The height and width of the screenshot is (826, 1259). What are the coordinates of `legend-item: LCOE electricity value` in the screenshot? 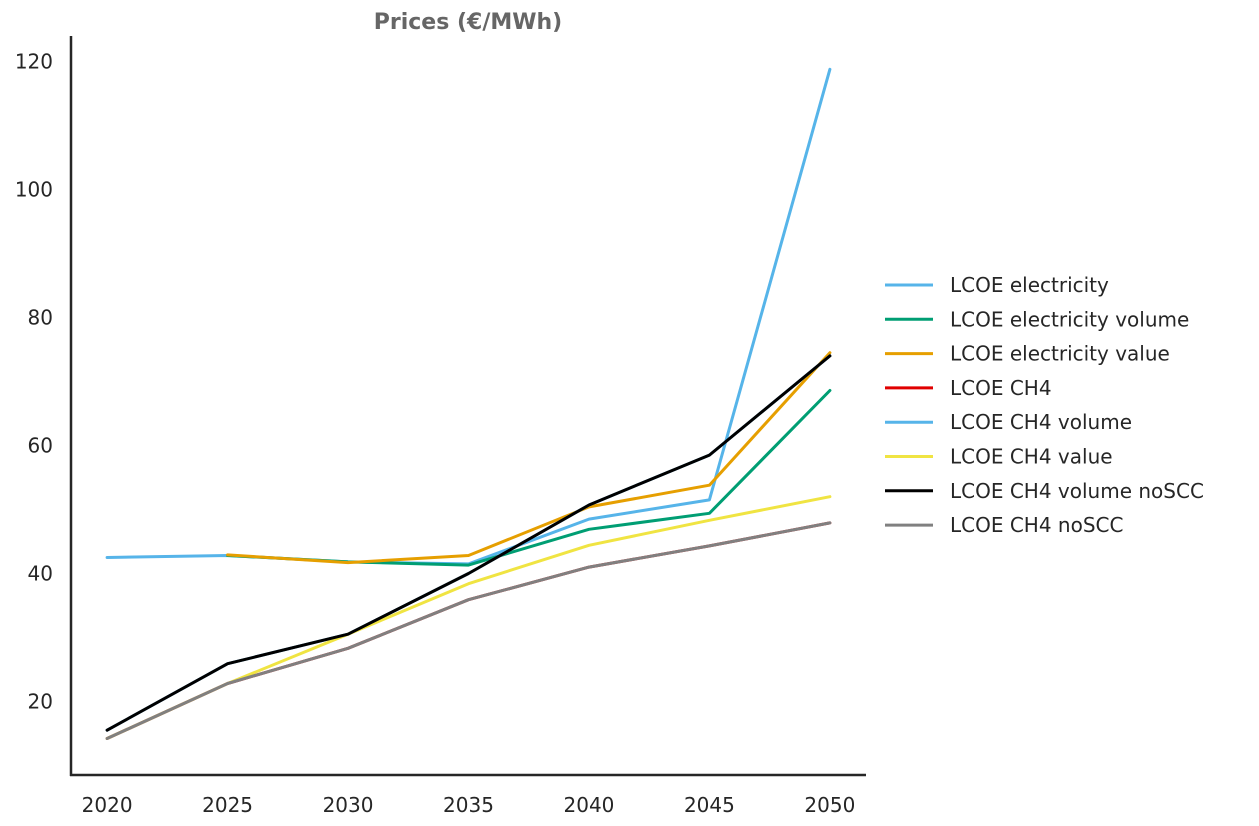 It's located at (1027, 354).